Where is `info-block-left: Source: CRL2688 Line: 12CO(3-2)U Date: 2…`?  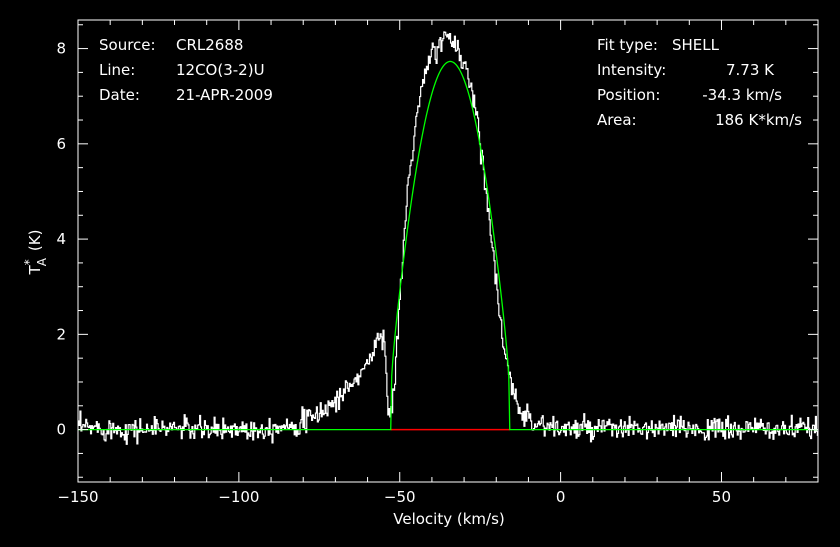
info-block-left: Source: CRL2688 Line: 12CO(3-2)U Date: 2… is located at coordinates (186, 70).